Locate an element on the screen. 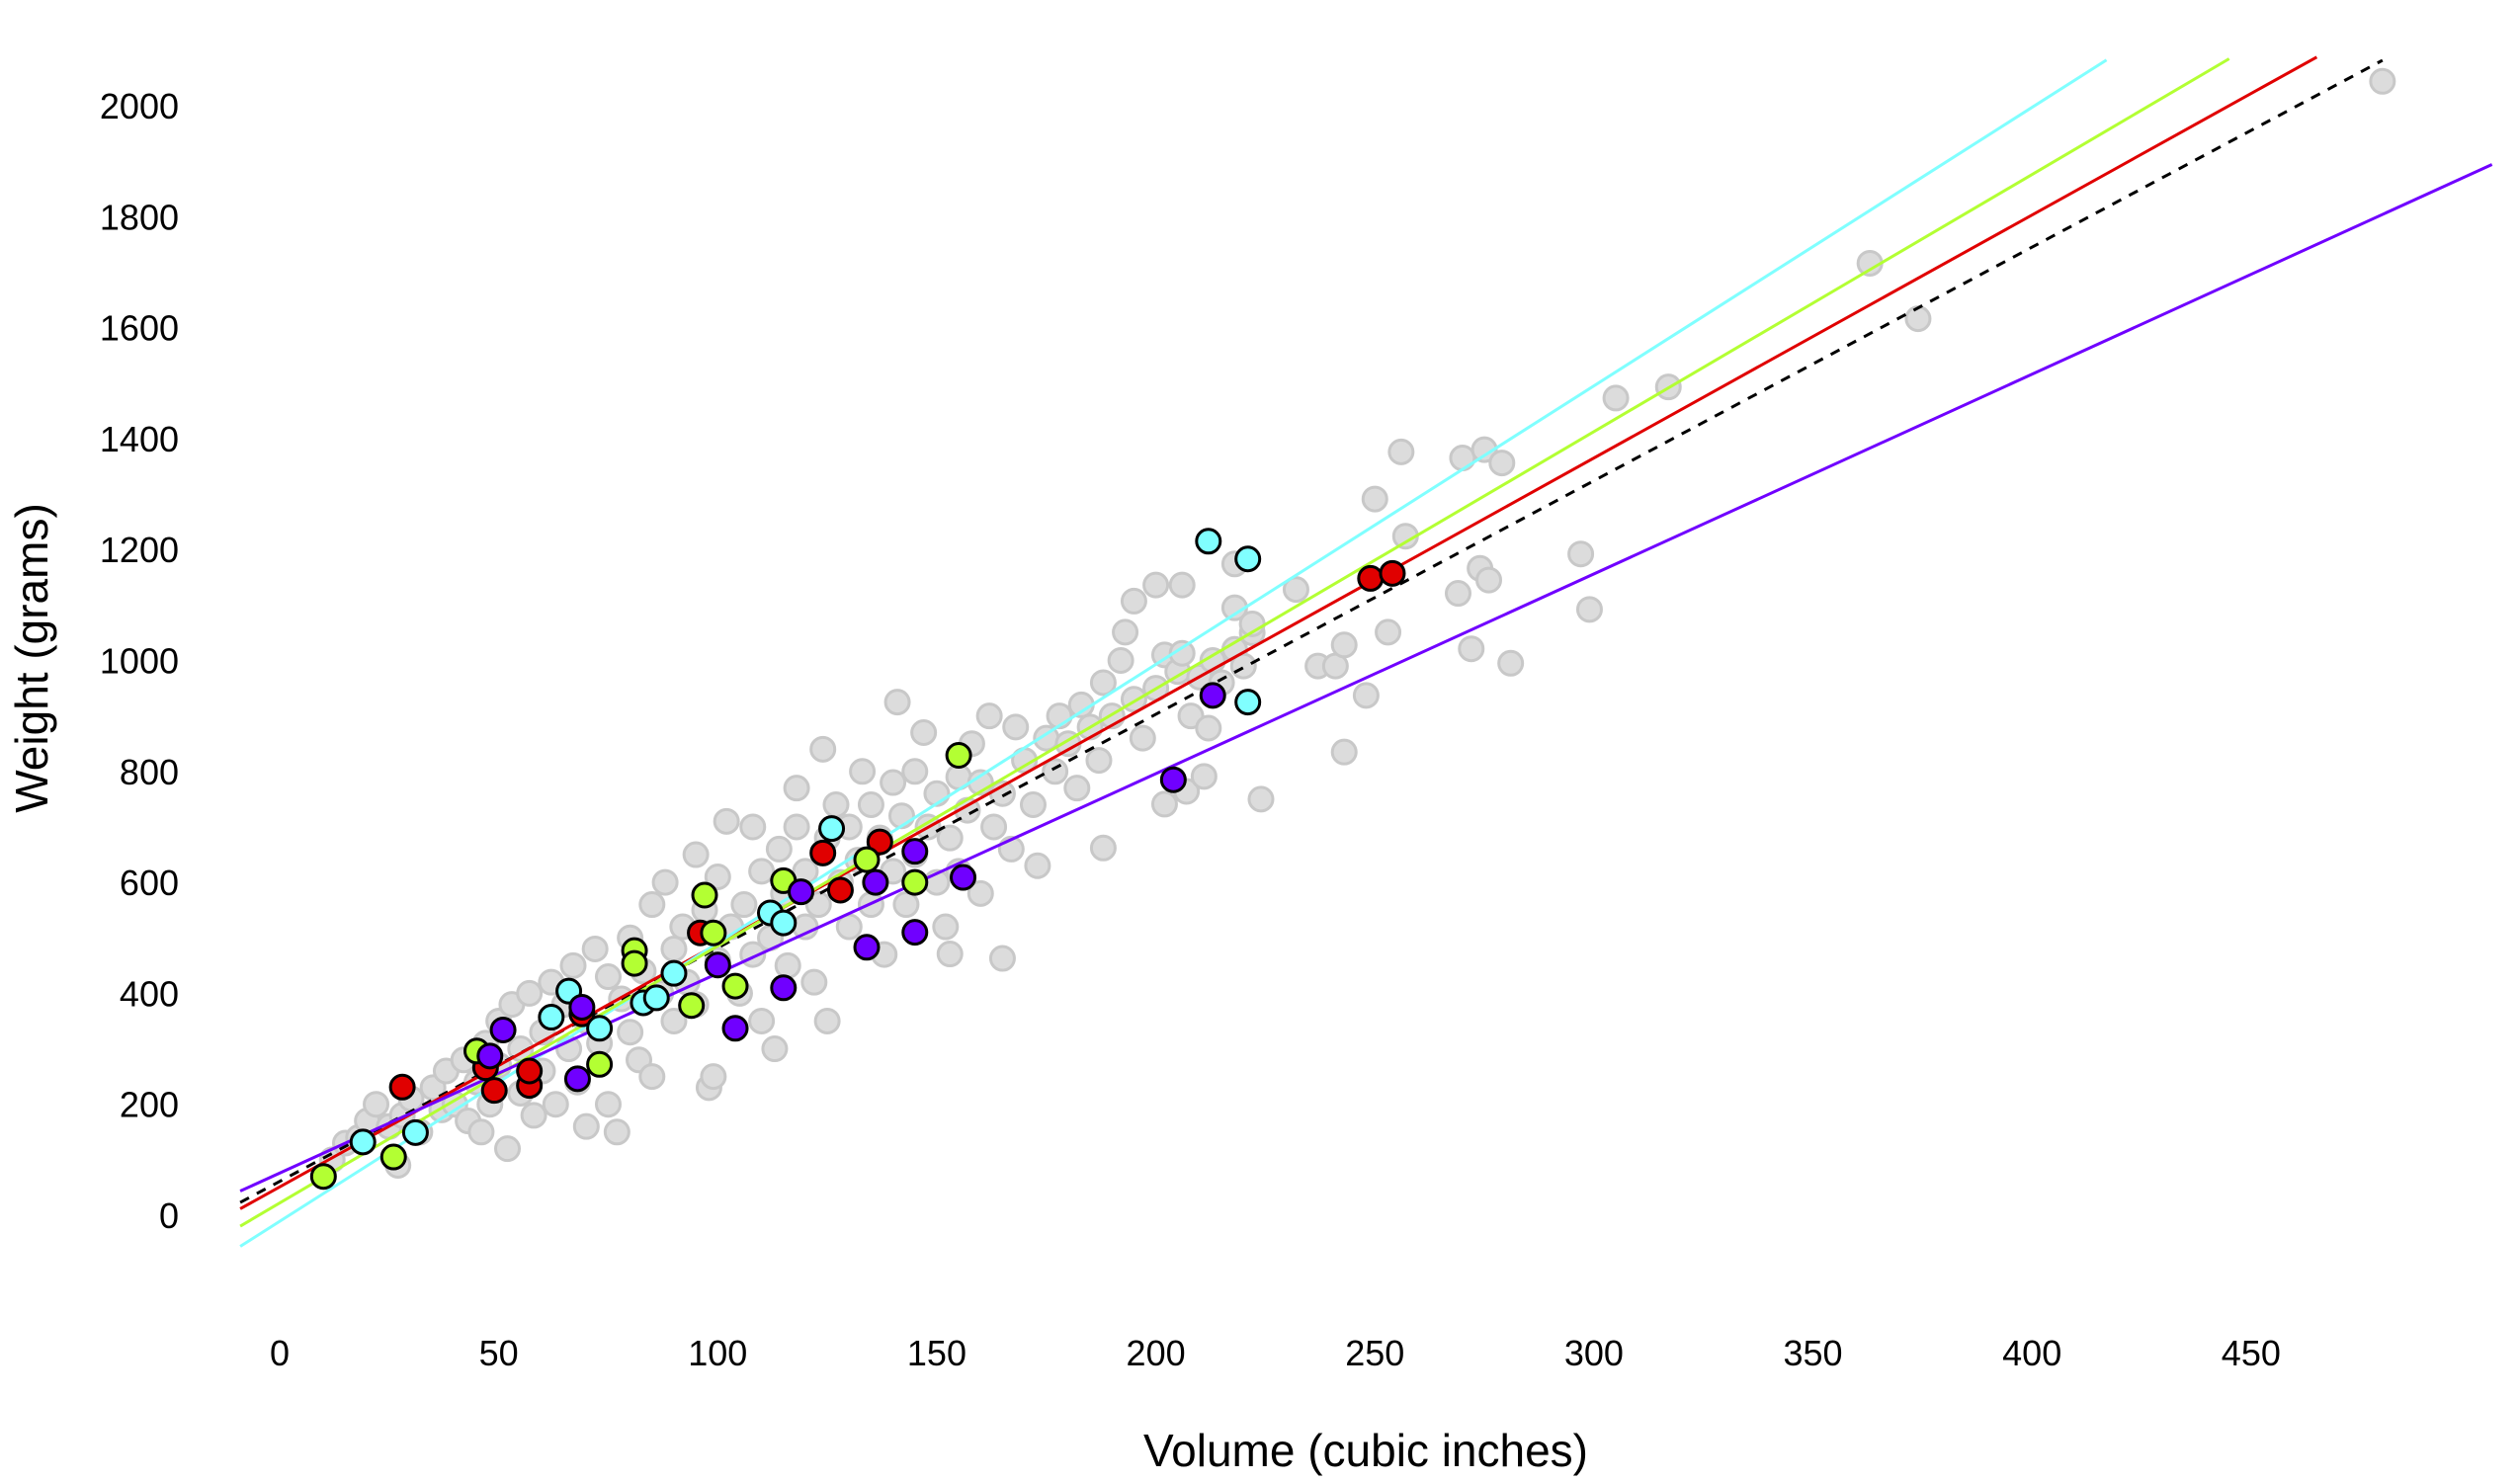  x-tick-label: 200 is located at coordinates (1156, 1353).